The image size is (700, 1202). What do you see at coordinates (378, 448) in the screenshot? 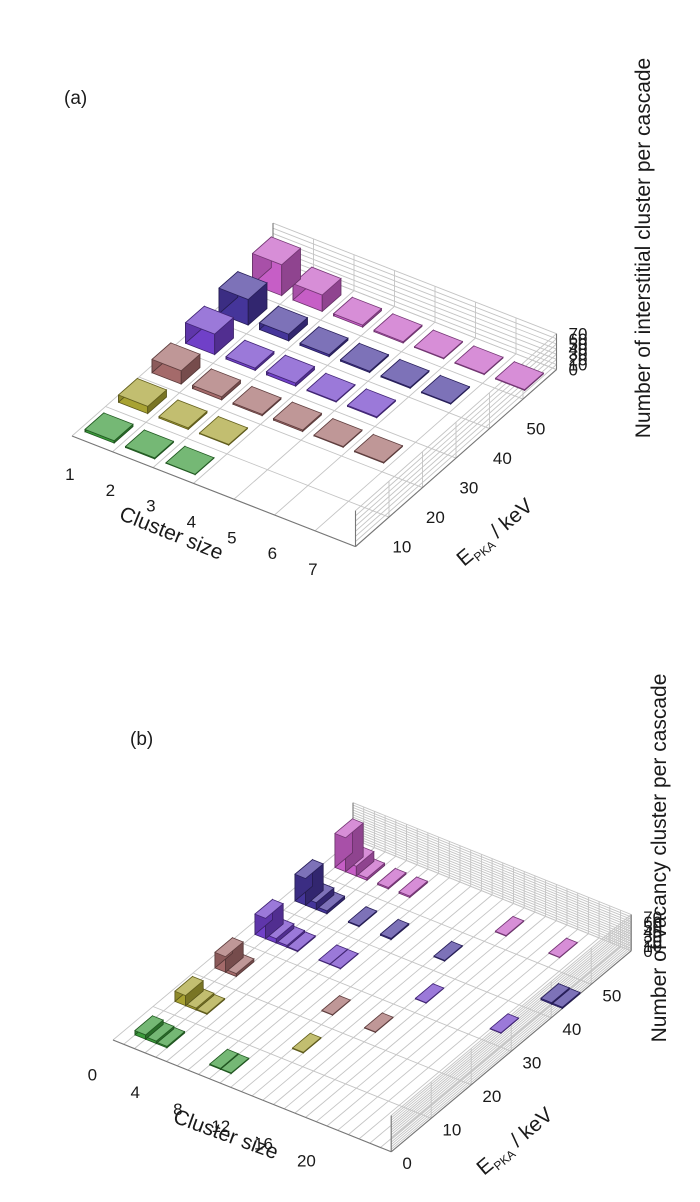
I see `bar-a-e2-x6` at bounding box center [378, 448].